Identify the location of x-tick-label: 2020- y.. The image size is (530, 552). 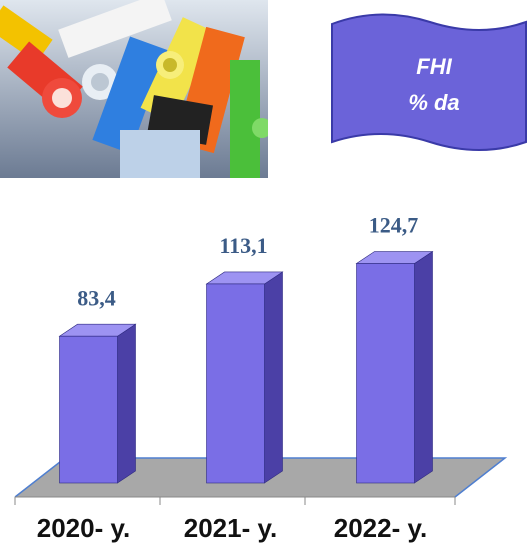
(83, 528).